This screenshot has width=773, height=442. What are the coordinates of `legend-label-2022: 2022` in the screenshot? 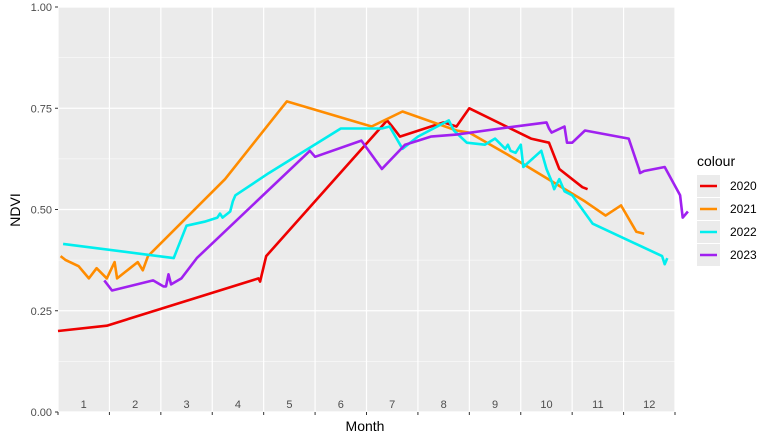 It's located at (743, 232).